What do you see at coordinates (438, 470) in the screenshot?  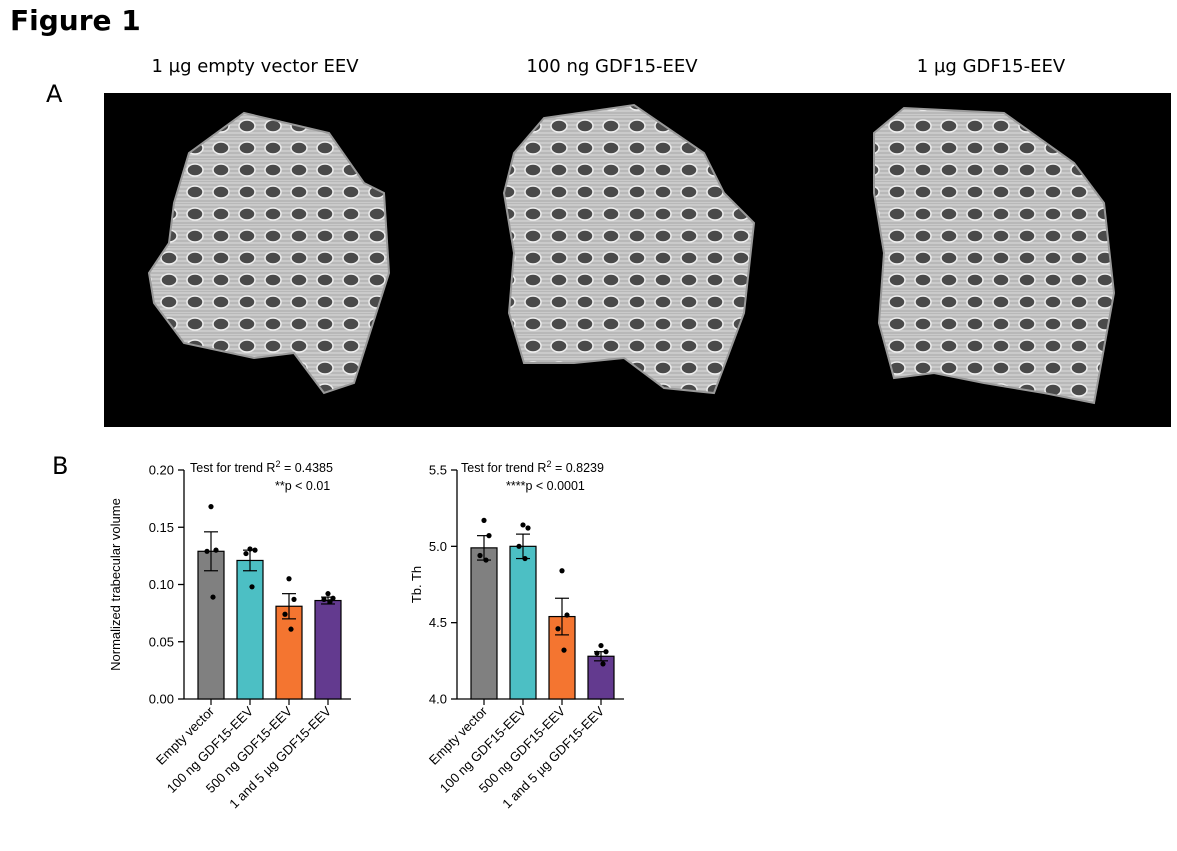 I see `y-tick-label: 5.5` at bounding box center [438, 470].